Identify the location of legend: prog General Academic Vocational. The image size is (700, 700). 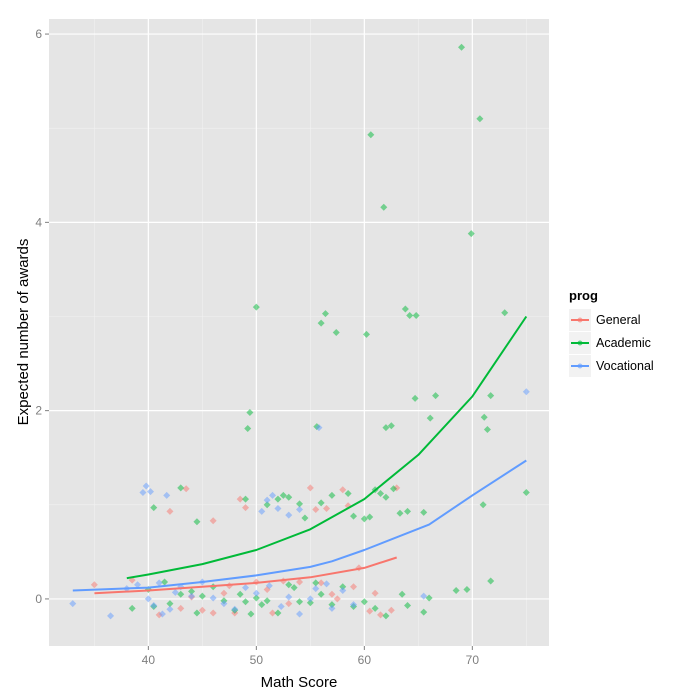
(611, 332).